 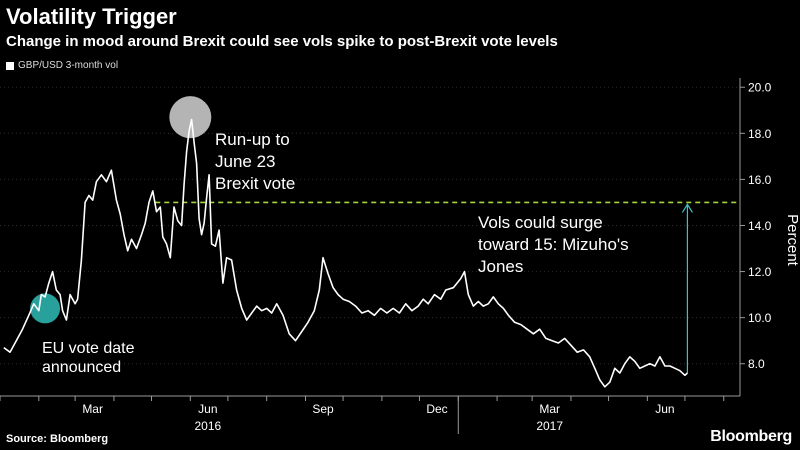 What do you see at coordinates (68, 65) in the screenshot?
I see `legend-label: GBP/USD 3-month vol` at bounding box center [68, 65].